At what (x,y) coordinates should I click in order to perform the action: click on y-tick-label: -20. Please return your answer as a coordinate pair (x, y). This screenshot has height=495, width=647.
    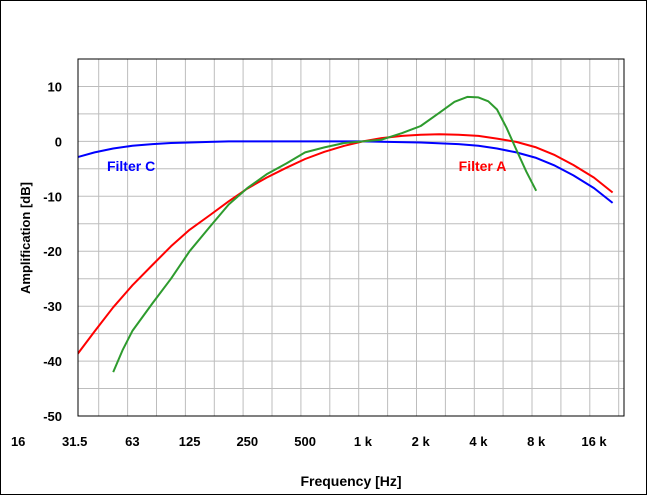
    Looking at the image, I should click on (52, 251).